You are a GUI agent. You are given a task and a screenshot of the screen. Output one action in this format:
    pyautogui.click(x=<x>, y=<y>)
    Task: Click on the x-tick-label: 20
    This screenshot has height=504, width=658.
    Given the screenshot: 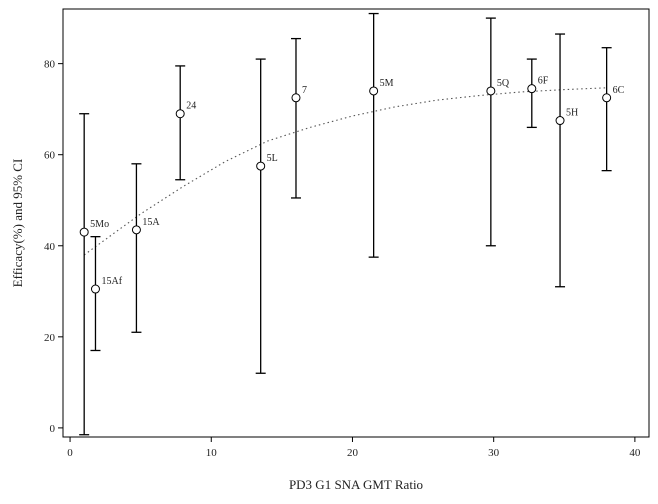 What is the action you would take?
    pyautogui.click(x=353, y=453)
    